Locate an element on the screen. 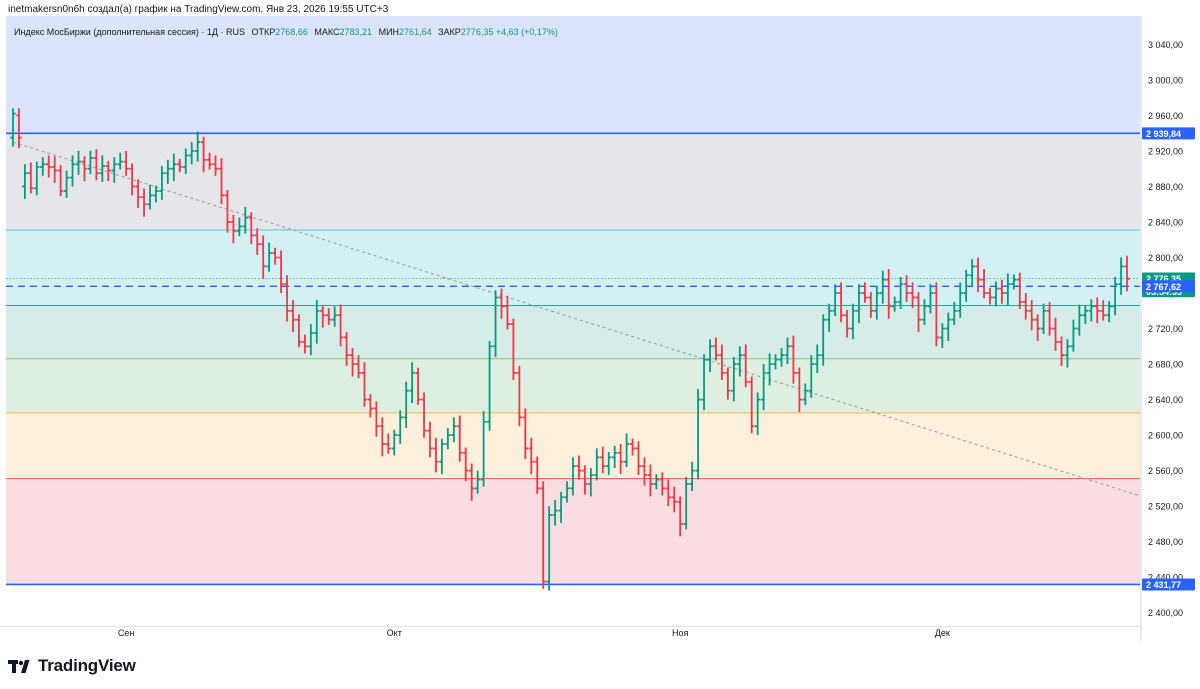  y-tick-label: 2 960,00 is located at coordinates (1165, 116).